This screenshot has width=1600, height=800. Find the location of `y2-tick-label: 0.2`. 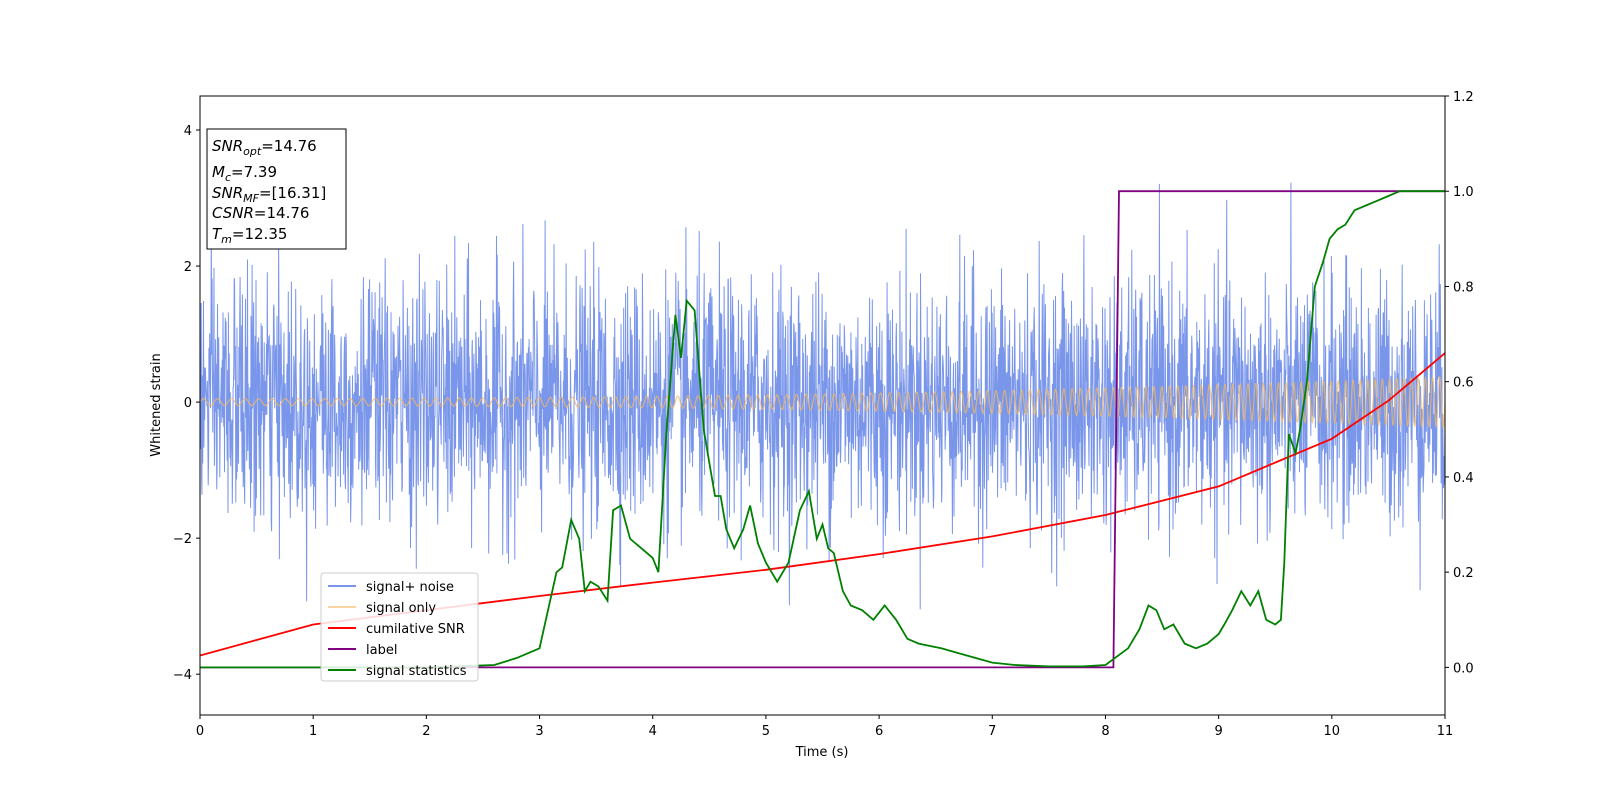

y2-tick-label: 0.2 is located at coordinates (1463, 573).